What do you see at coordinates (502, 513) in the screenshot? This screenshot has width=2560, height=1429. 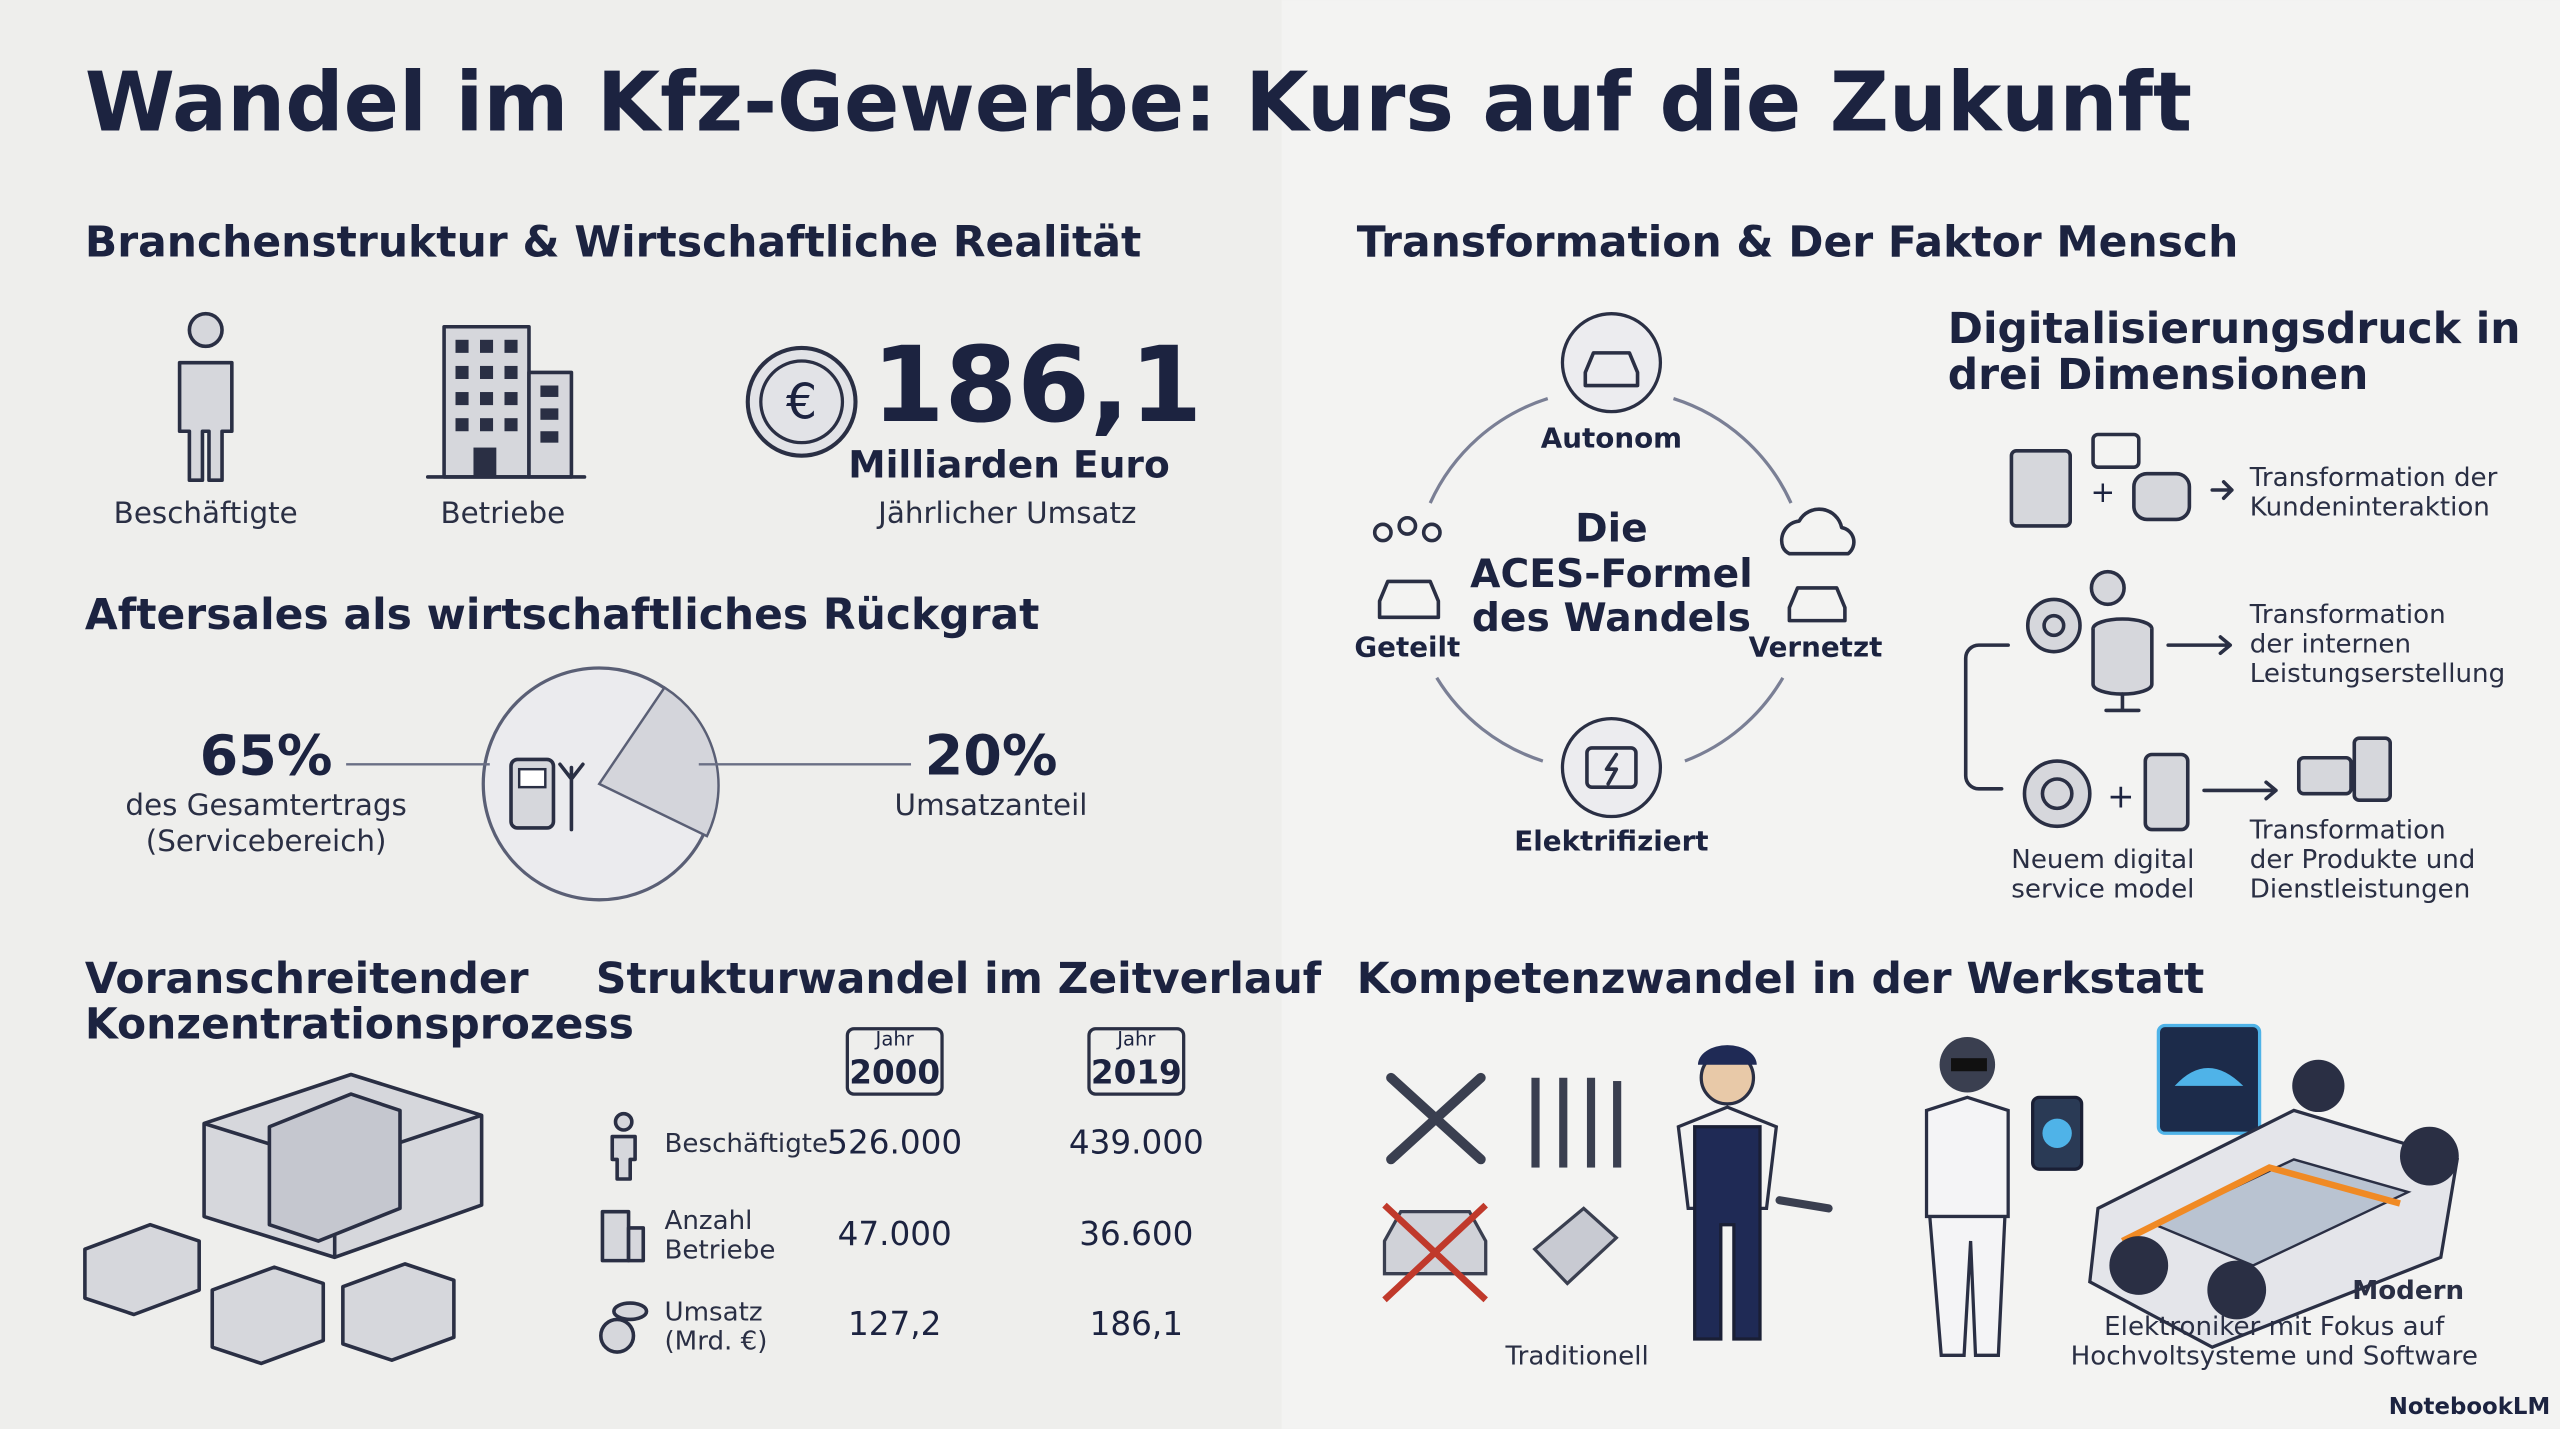 I see `stat-label: Betriebe` at bounding box center [502, 513].